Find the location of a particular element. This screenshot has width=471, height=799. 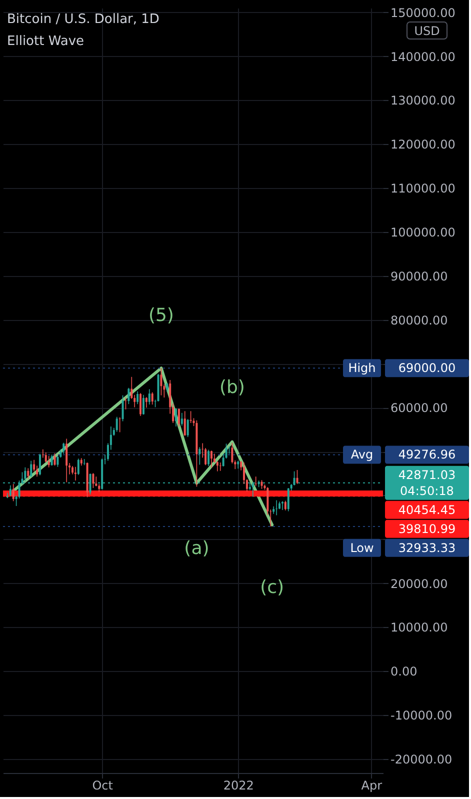

y-tick-label: 130000.00 is located at coordinates (423, 101).